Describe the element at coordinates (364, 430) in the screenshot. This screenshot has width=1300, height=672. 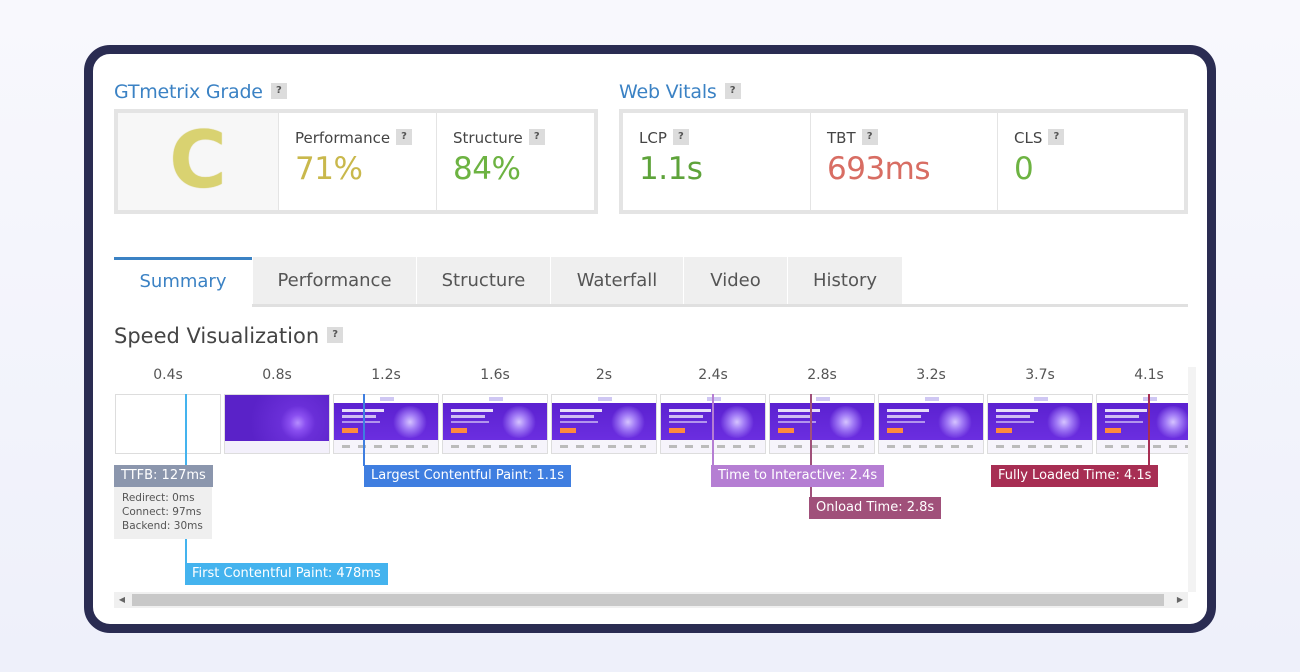
I see `lcp-line` at that location.